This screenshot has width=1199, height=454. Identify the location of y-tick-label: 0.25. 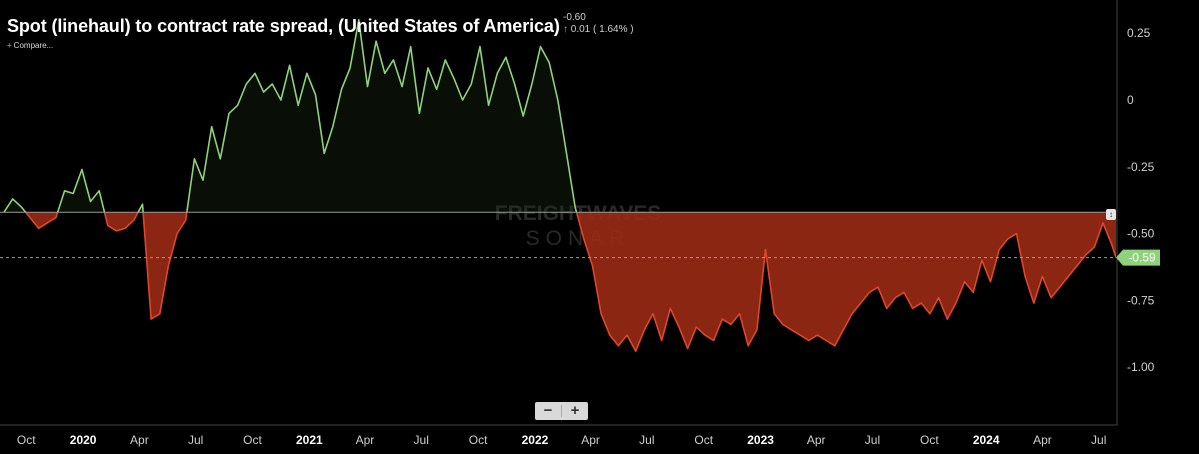
(1139, 33).